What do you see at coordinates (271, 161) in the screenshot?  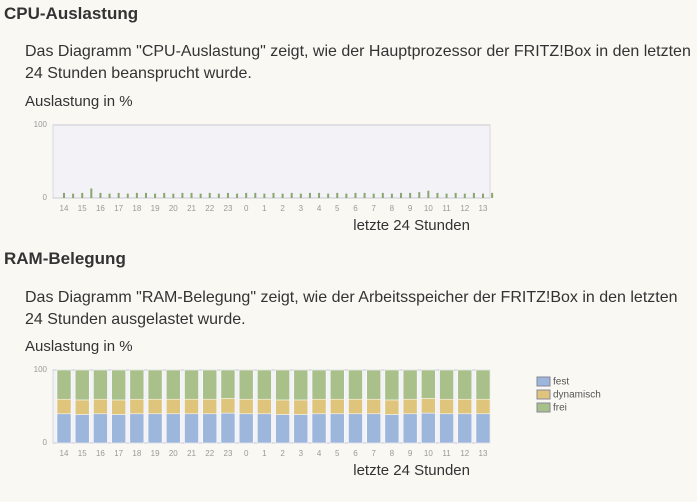 I see `plot-area` at bounding box center [271, 161].